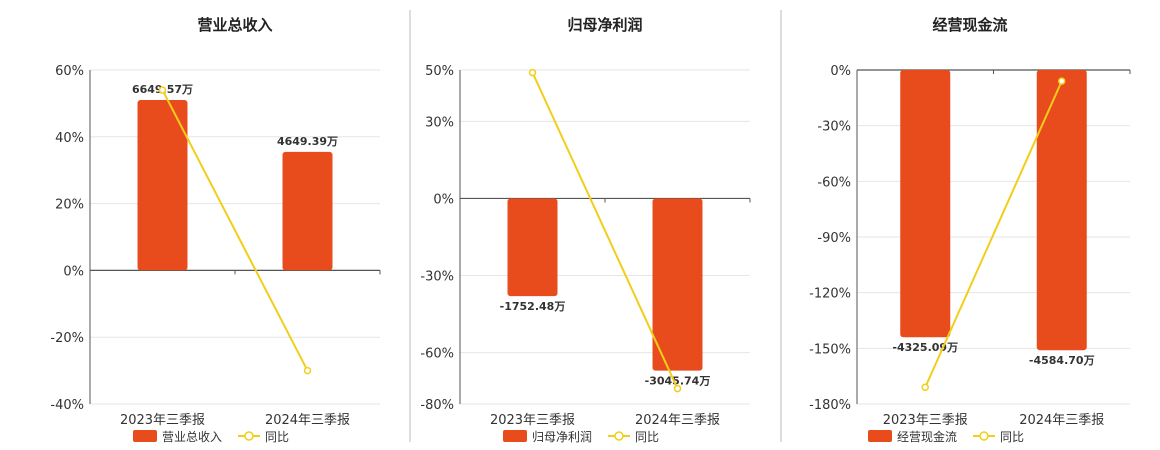 This screenshot has height=450, width=1160. I want to click on y-tick-label: 50%, so click(439, 71).